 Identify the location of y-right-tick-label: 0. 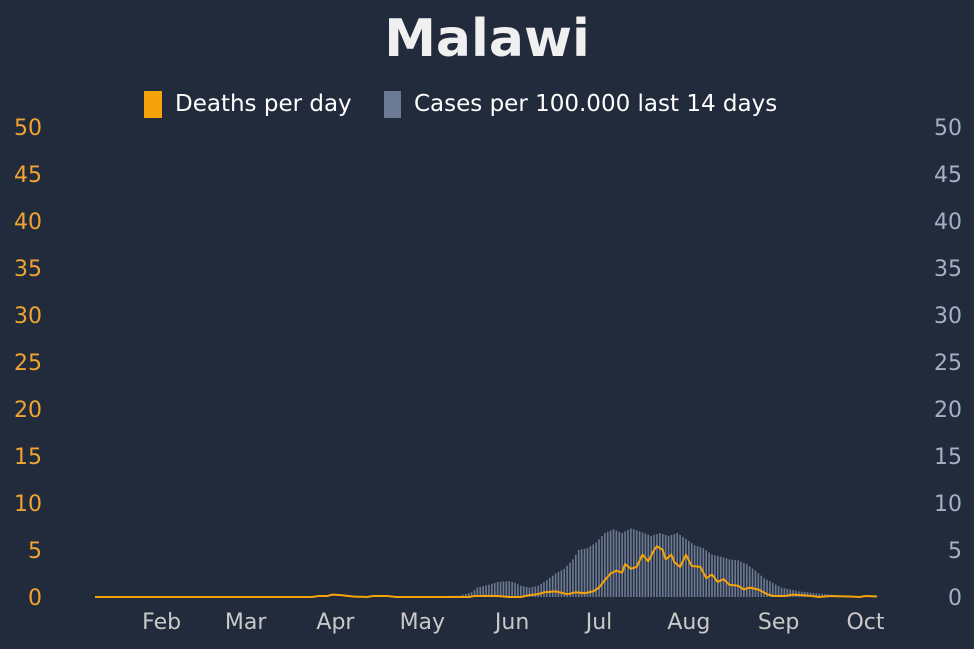
(955, 598).